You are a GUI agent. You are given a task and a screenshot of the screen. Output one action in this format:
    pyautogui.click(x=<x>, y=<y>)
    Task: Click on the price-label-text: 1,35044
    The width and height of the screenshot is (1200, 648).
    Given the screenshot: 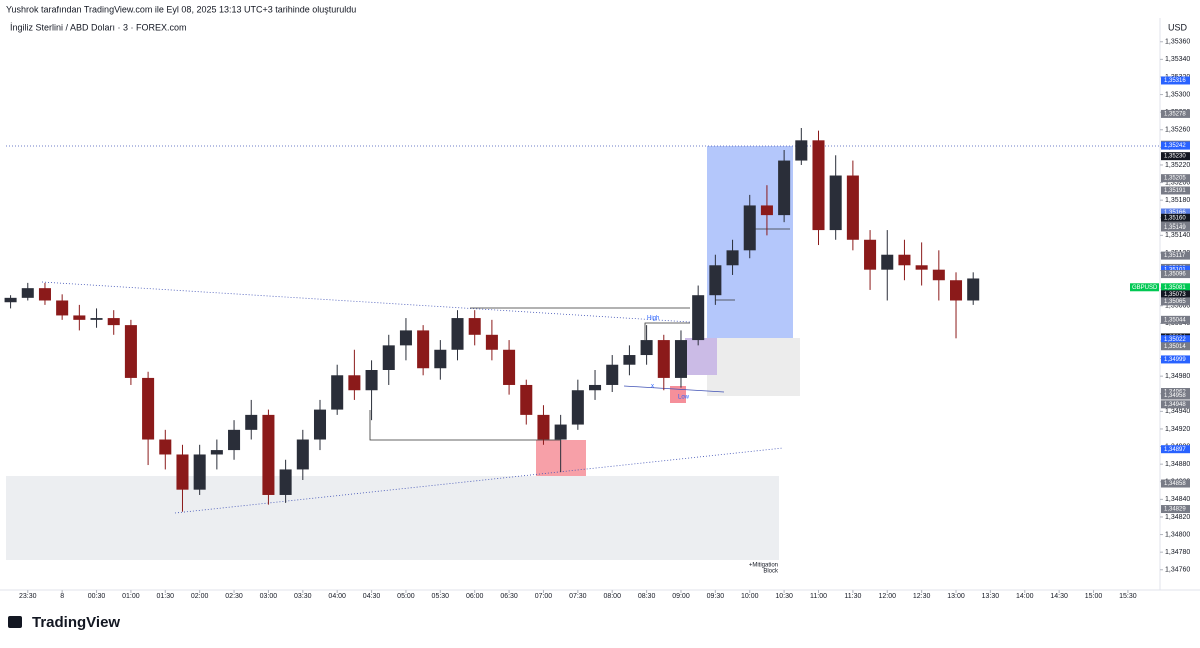 What is the action you would take?
    pyautogui.click(x=1175, y=320)
    